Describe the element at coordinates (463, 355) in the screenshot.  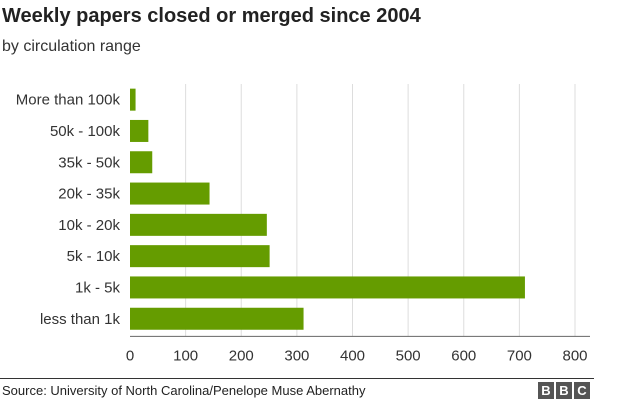
I see `x-tick-label-600: 600` at that location.